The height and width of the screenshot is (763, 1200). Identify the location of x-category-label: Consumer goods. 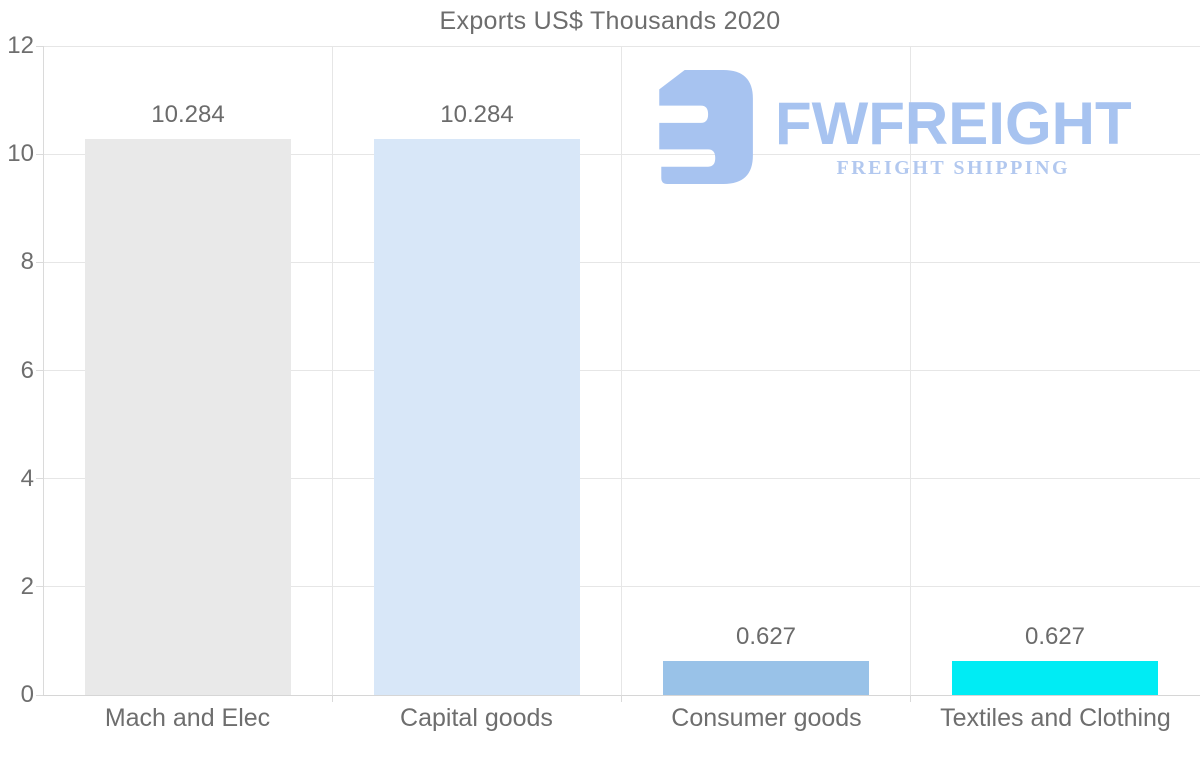
(766, 718).